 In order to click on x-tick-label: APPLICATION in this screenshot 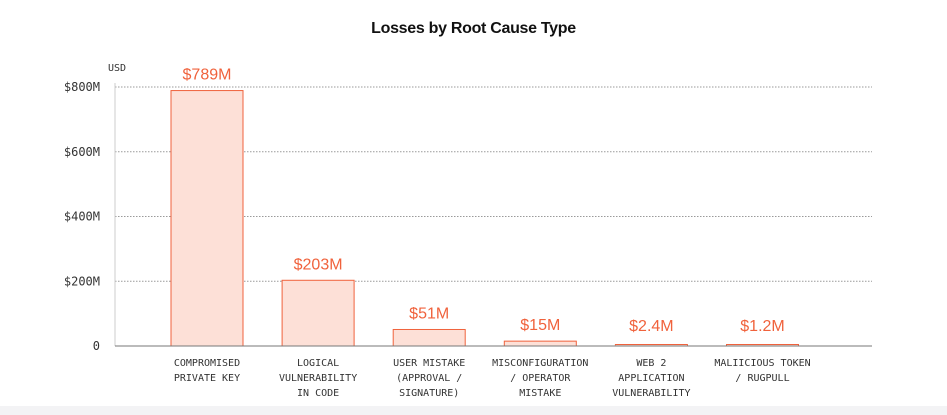, I will do `click(651, 378)`.